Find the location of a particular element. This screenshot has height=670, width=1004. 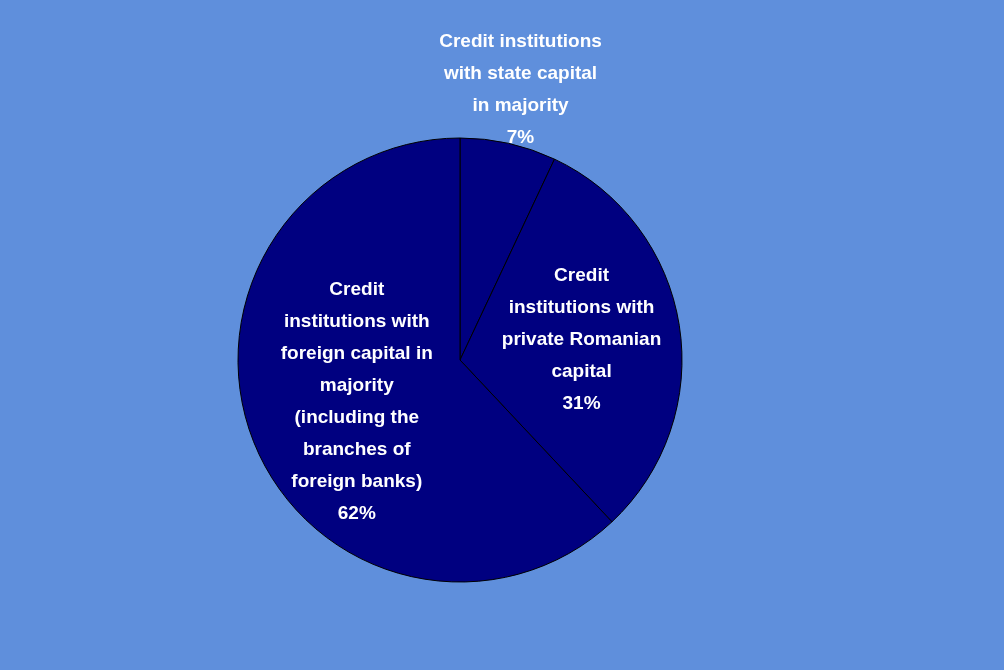

data-label: 7% is located at coordinates (520, 137).